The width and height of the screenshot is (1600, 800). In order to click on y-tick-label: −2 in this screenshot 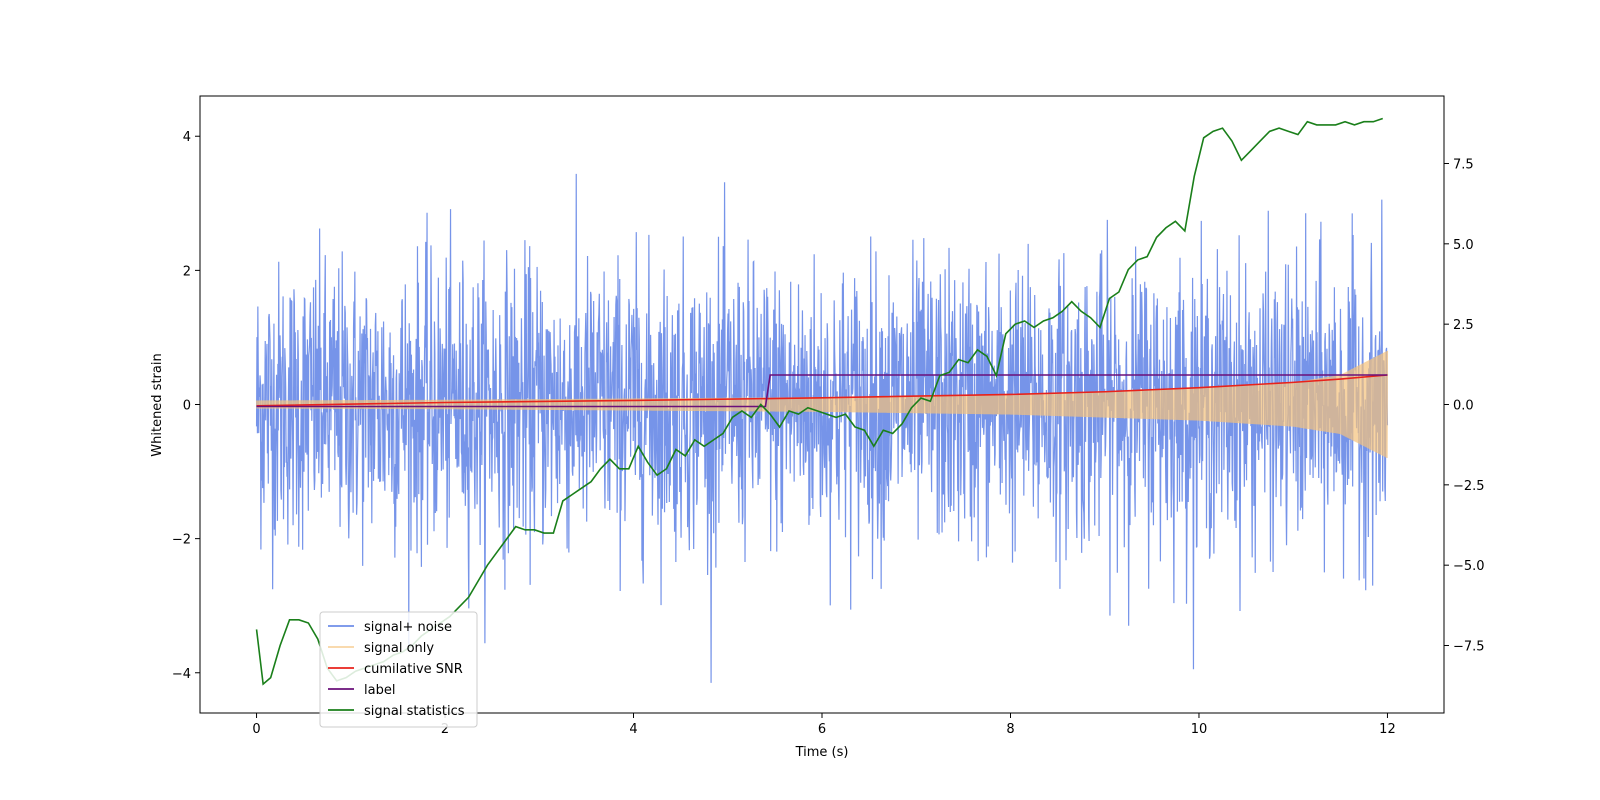, I will do `click(181, 540)`.